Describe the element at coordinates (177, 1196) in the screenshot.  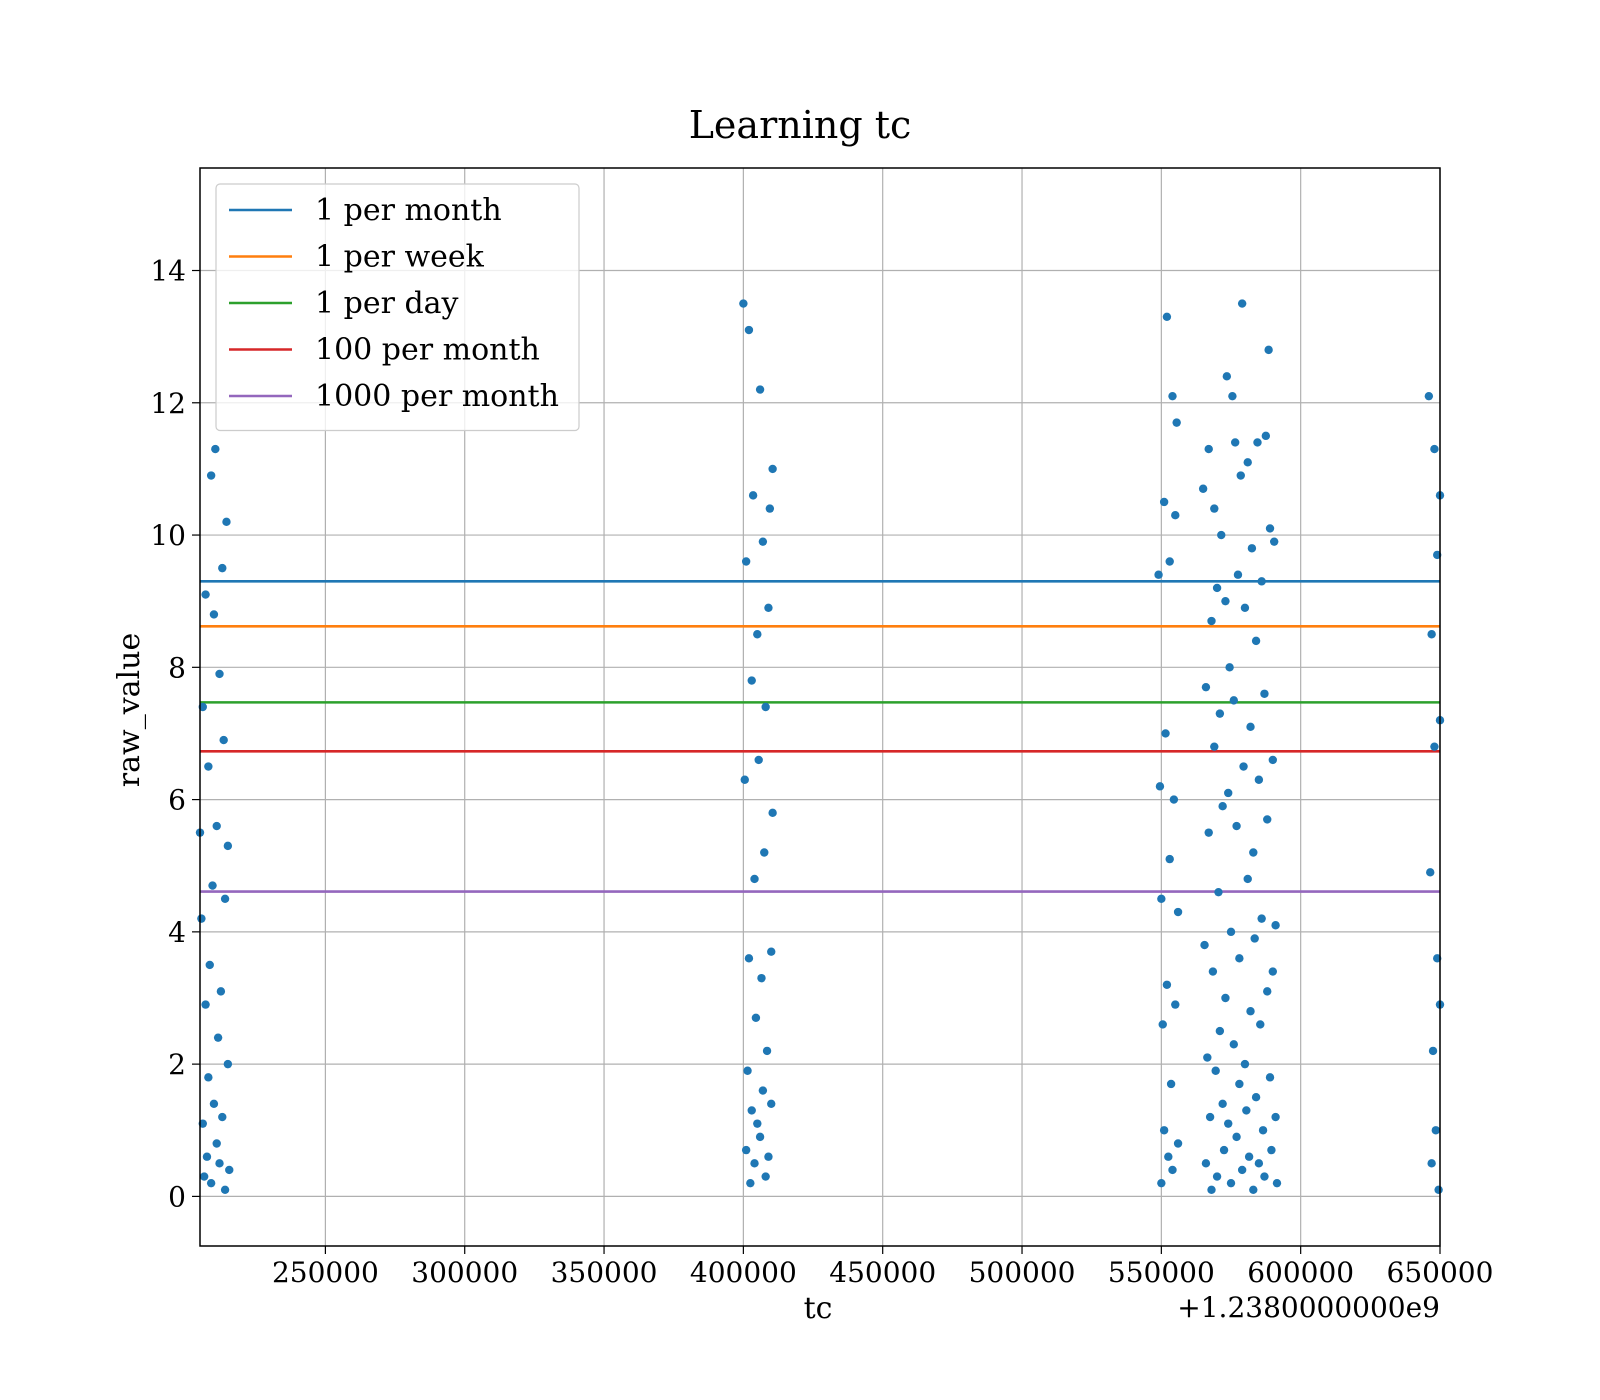
I see `y-tick-label: 0` at that location.